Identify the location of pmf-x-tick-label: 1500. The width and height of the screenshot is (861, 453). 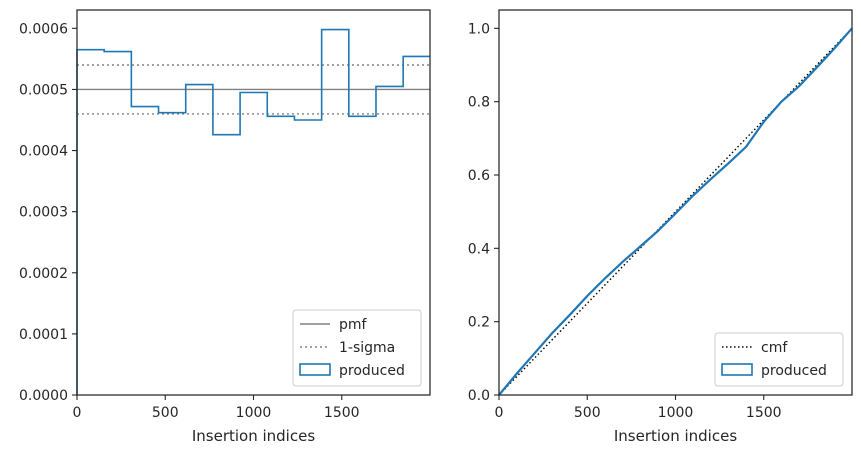
(342, 413).